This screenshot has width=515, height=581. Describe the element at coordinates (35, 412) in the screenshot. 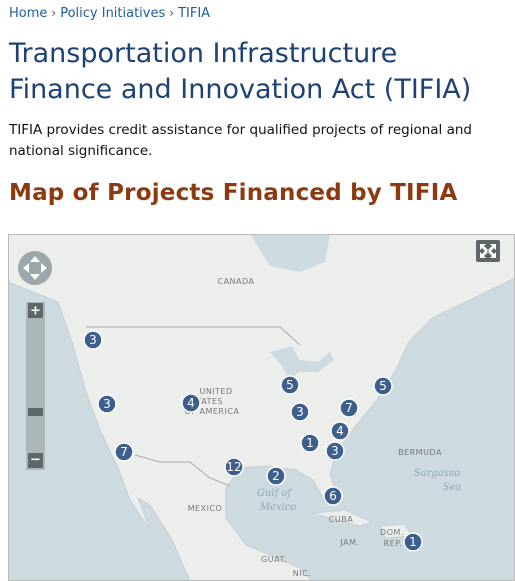

I see `zoom-slider` at that location.